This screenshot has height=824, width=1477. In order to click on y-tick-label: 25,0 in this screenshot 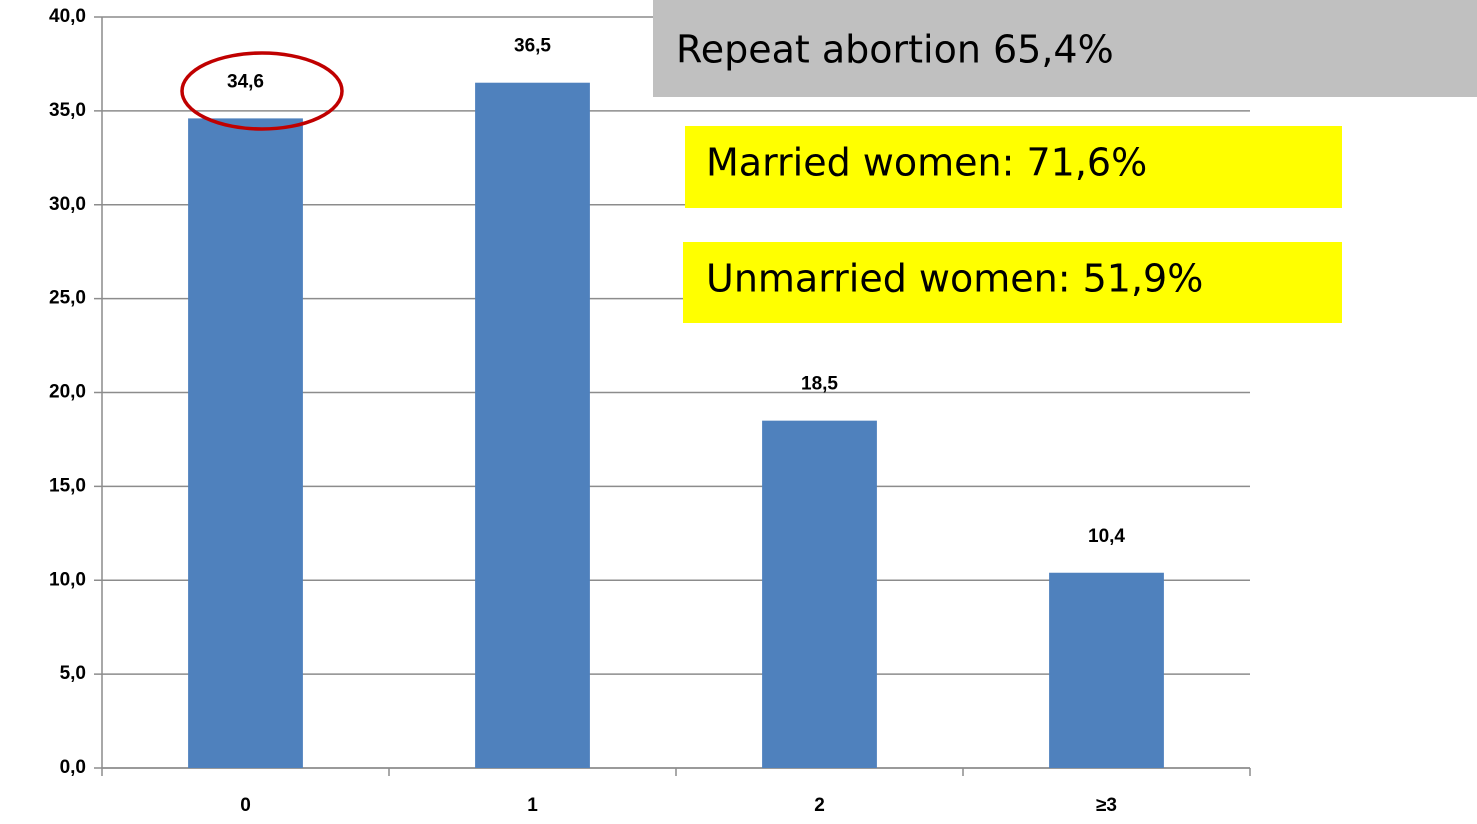, I will do `click(67, 298)`.